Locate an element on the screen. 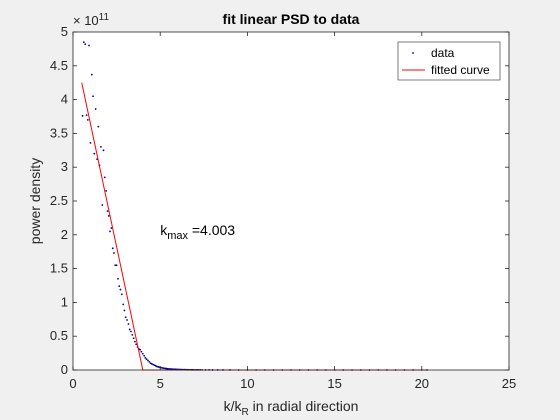  x-tick-label: 15 is located at coordinates (334, 383).